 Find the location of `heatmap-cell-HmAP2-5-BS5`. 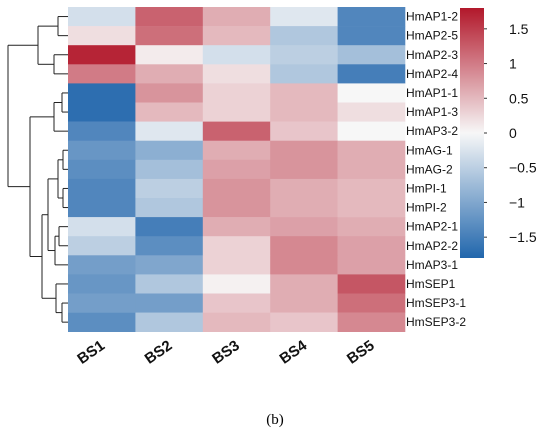

heatmap-cell-HmAP2-5-BS5 is located at coordinates (371, 36).